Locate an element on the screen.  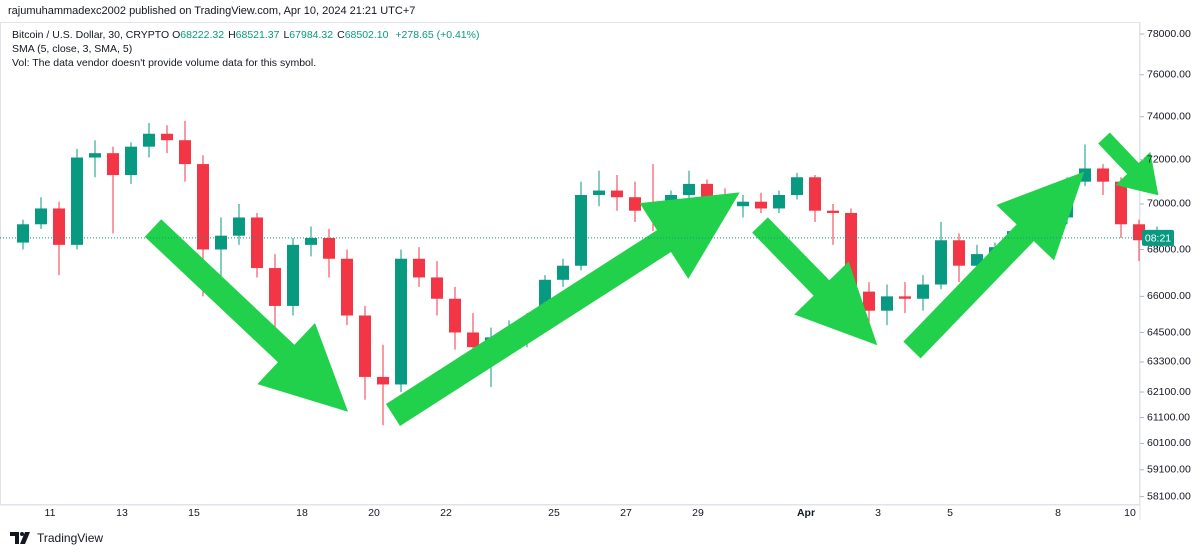
y-tick-label: 63300.00 is located at coordinates (1169, 362).